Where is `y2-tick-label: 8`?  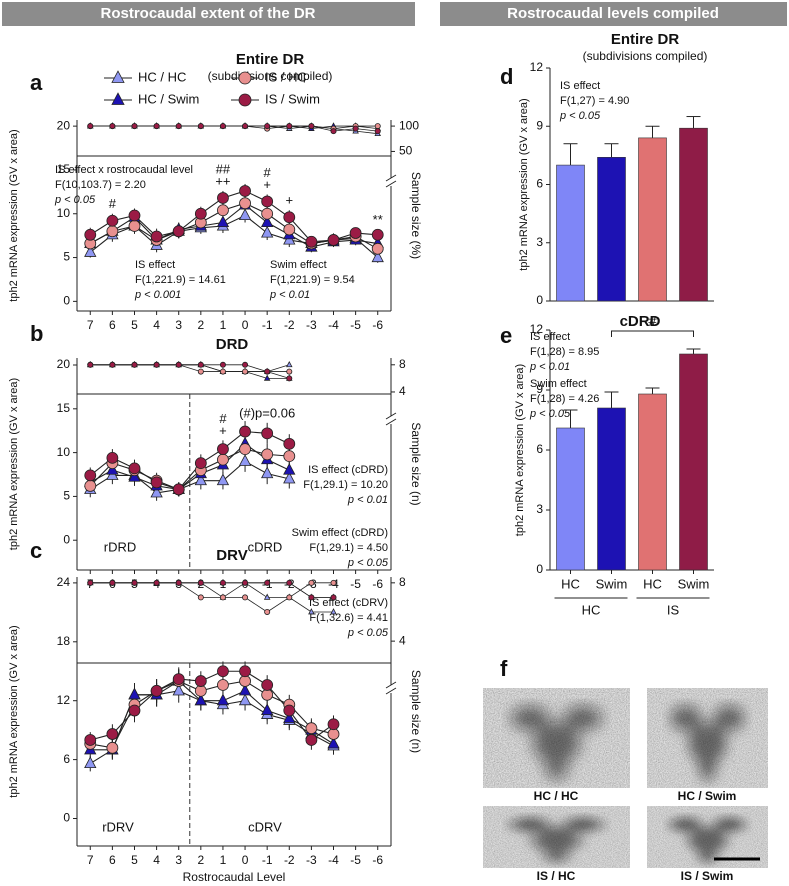
y2-tick-label: 8 is located at coordinates (402, 582).